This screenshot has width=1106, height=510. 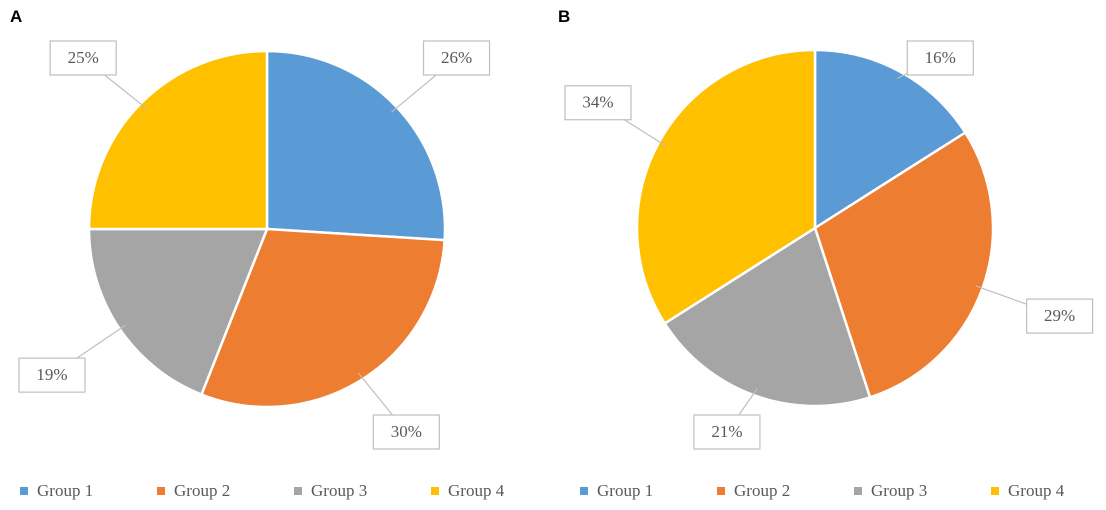 I want to click on data-label: 25%, so click(x=83, y=57).